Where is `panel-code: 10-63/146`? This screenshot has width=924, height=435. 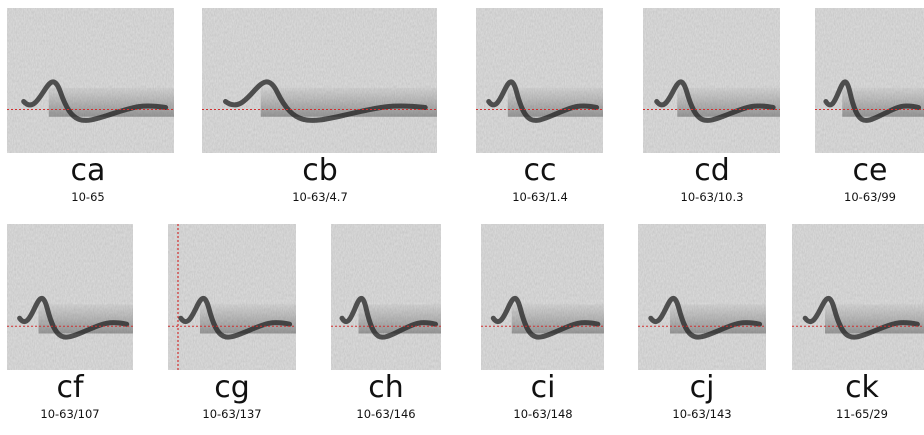 panel-code: 10-63/146 is located at coordinates (385, 414).